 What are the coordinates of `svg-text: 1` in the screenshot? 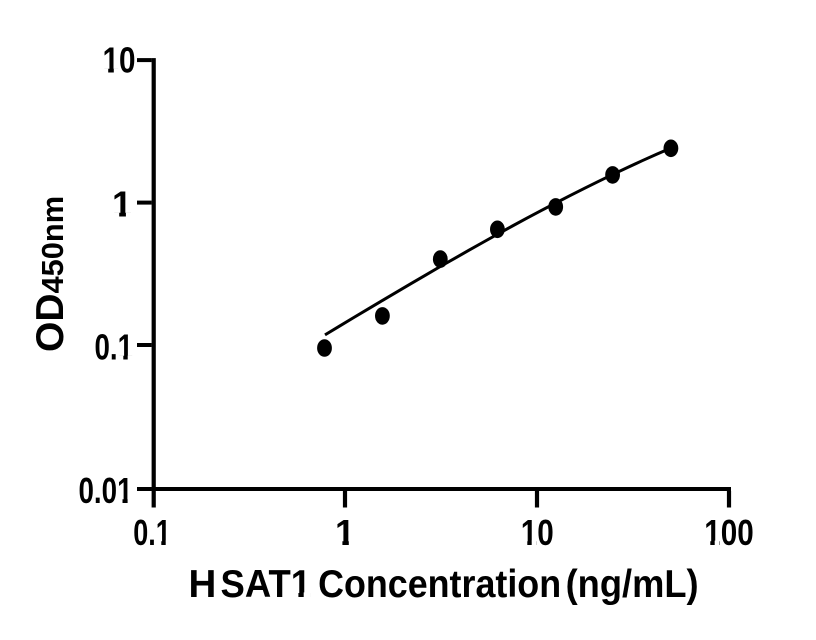 It's located at (345, 532).